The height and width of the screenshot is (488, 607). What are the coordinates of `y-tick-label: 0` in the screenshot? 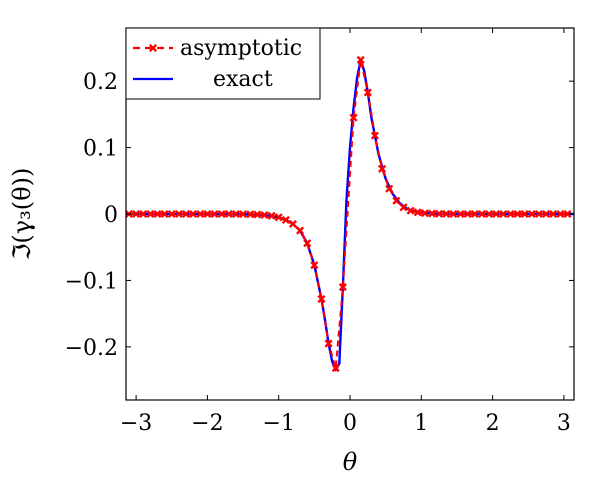 It's located at (111, 215).